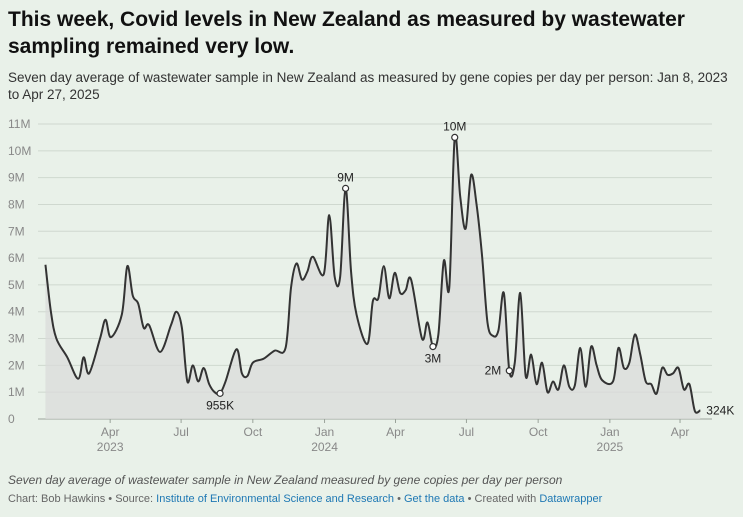 Image resolution: width=743 pixels, height=517 pixels. What do you see at coordinates (454, 126) in the screenshot?
I see `annotation-label: 10M` at bounding box center [454, 126].